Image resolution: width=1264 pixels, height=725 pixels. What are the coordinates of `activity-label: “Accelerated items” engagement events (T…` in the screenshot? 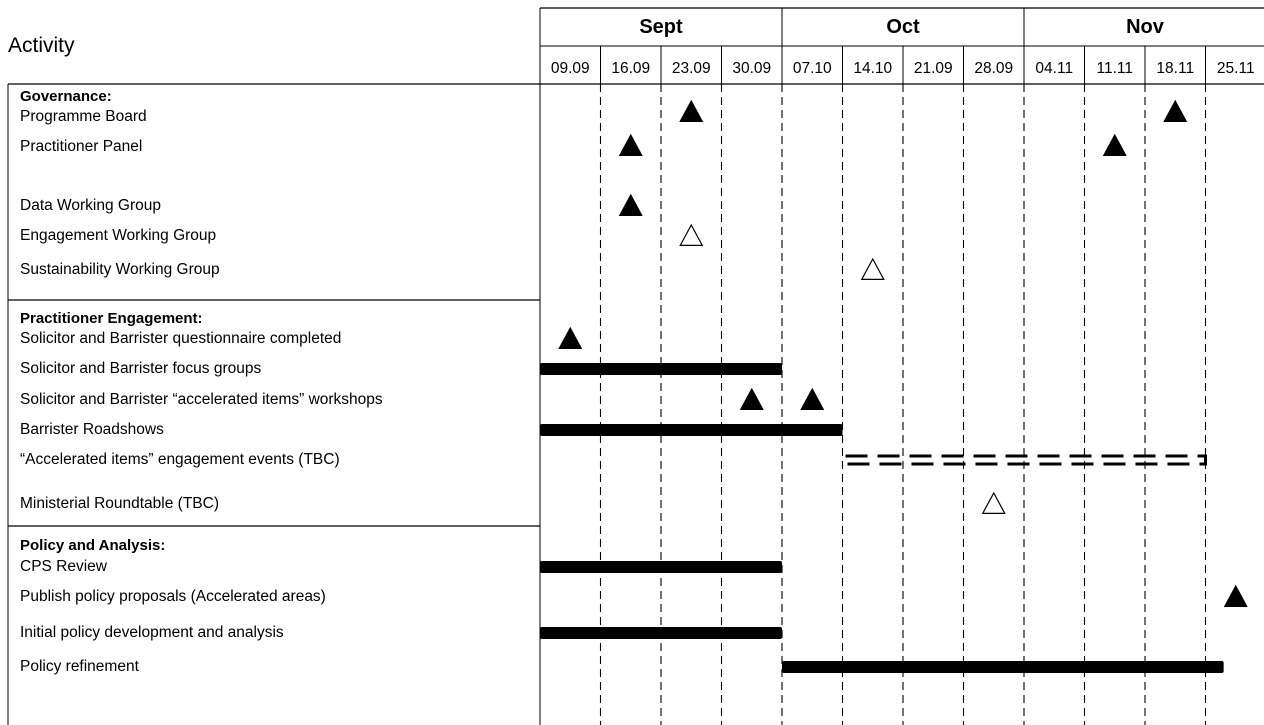 It's located at (180, 459).